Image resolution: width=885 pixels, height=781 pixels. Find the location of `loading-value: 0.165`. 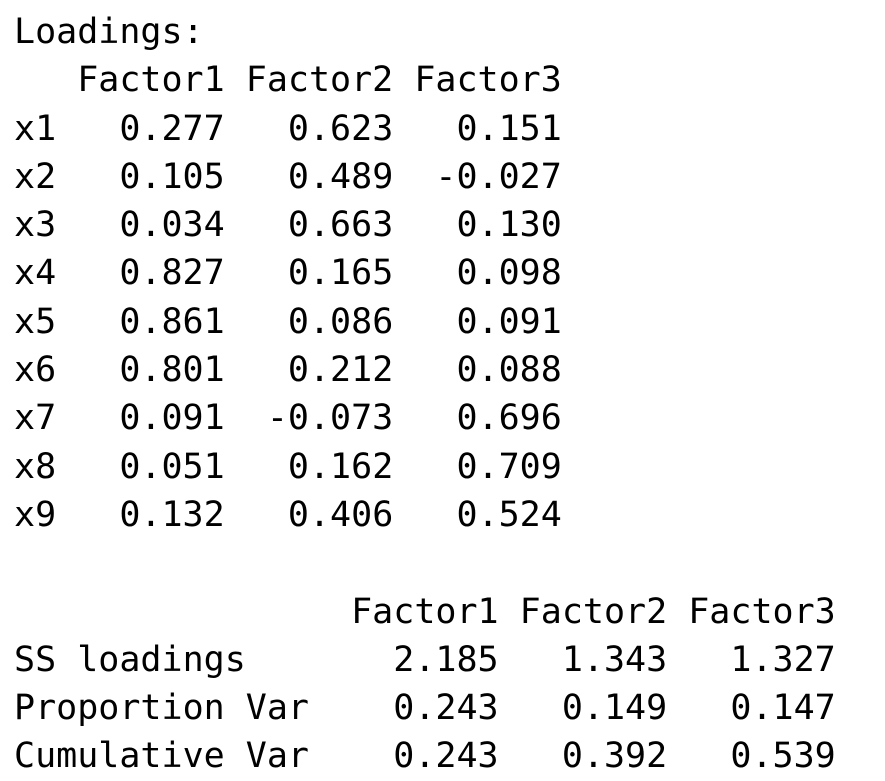

loading-value: 0.165 is located at coordinates (340, 273).